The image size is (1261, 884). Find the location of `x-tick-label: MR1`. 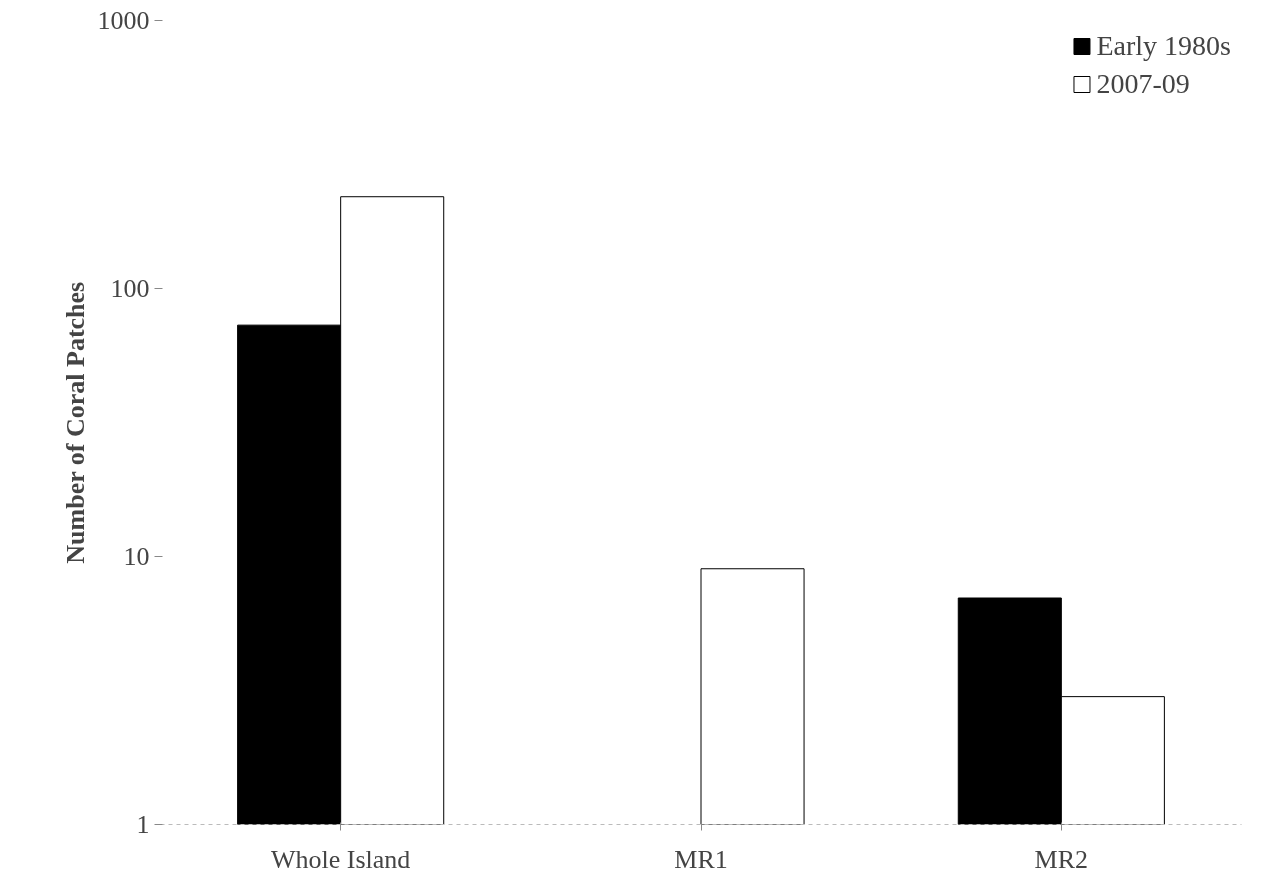

x-tick-label: MR1 is located at coordinates (701, 859).